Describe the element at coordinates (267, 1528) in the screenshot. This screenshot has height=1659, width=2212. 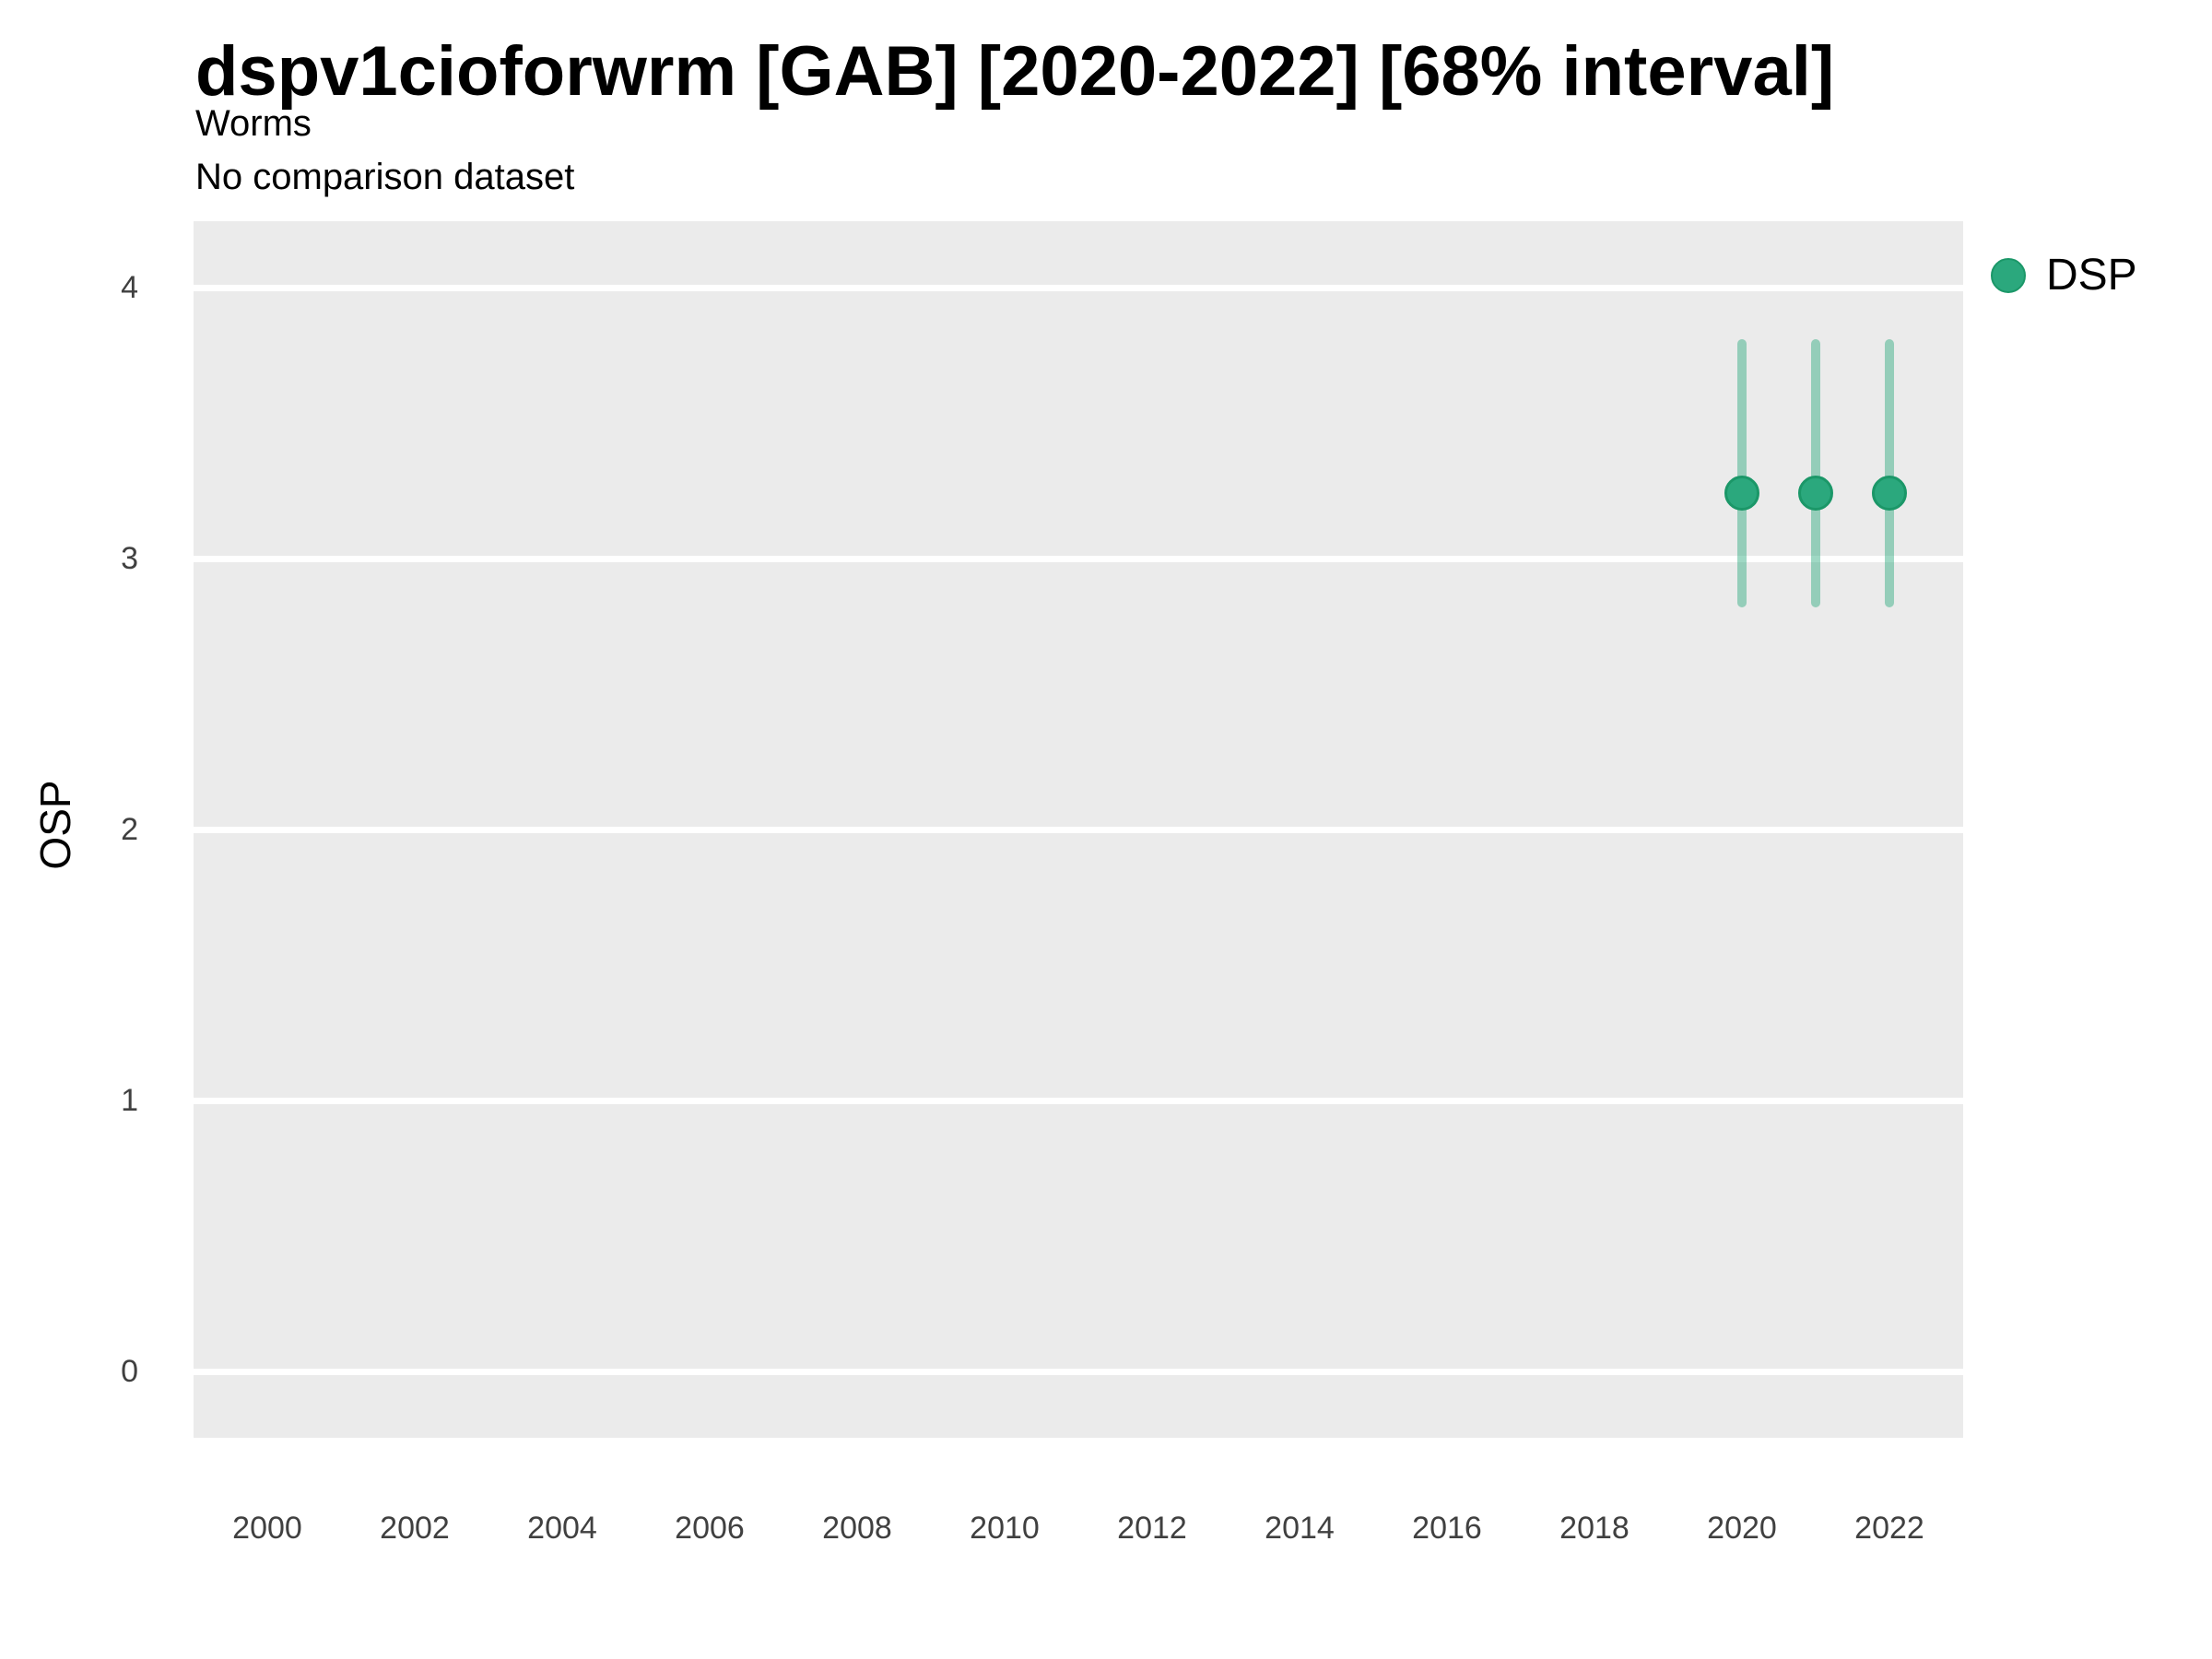
I see `x-tick-label: 2000` at that location.